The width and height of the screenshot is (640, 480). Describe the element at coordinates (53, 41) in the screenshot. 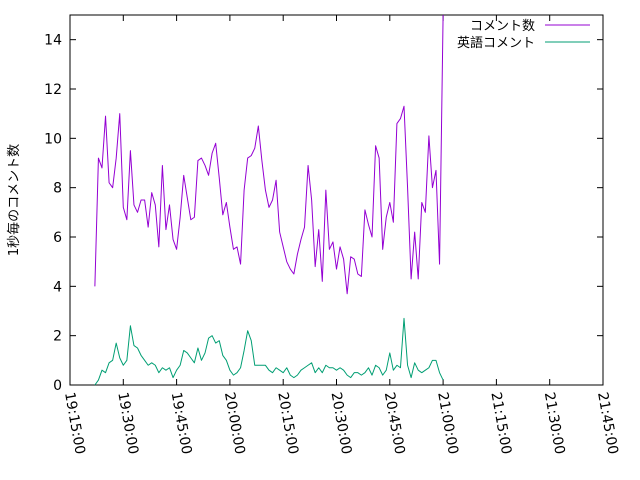

I see `y-tick-label: 14` at that location.